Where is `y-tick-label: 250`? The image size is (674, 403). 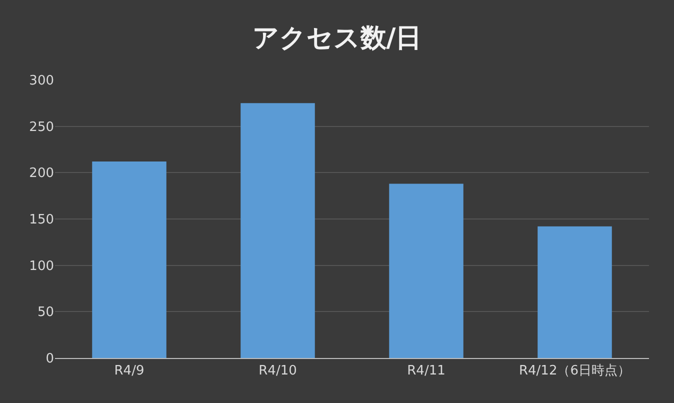
y-tick-label: 250 is located at coordinates (41, 127).